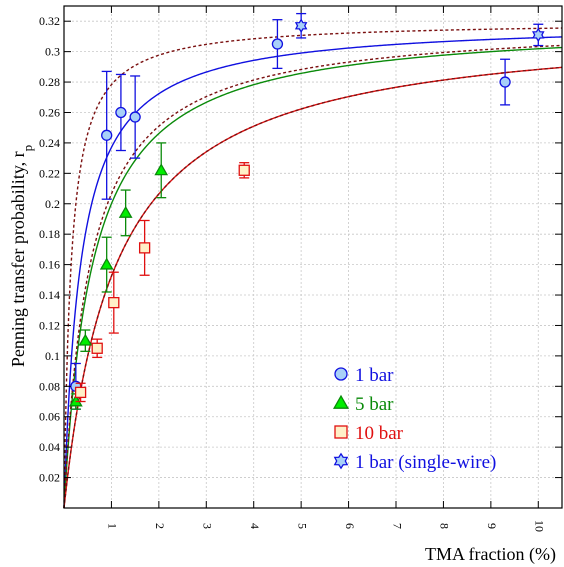 This screenshot has width=564, height=567. Describe the element at coordinates (490, 554) in the screenshot. I see `x-axis-title: TMA fraction (%)` at that location.